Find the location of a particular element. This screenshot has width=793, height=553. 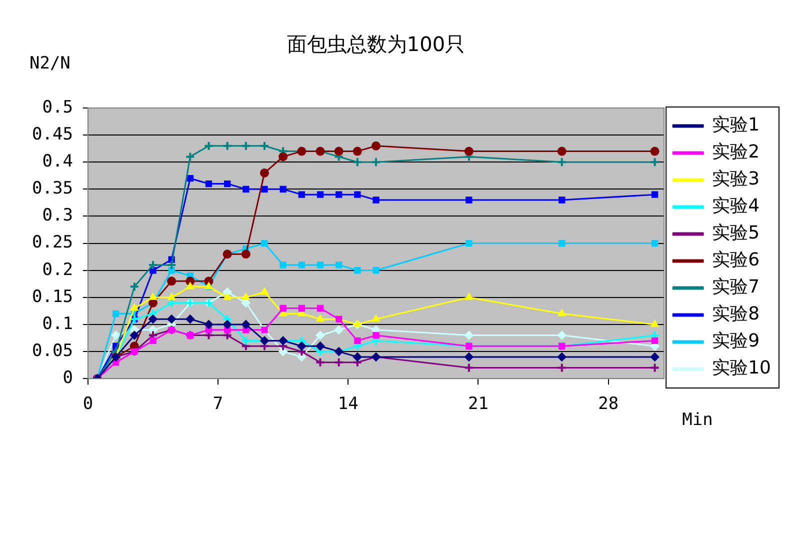

y-axis-title: N2/N is located at coordinates (49, 63).